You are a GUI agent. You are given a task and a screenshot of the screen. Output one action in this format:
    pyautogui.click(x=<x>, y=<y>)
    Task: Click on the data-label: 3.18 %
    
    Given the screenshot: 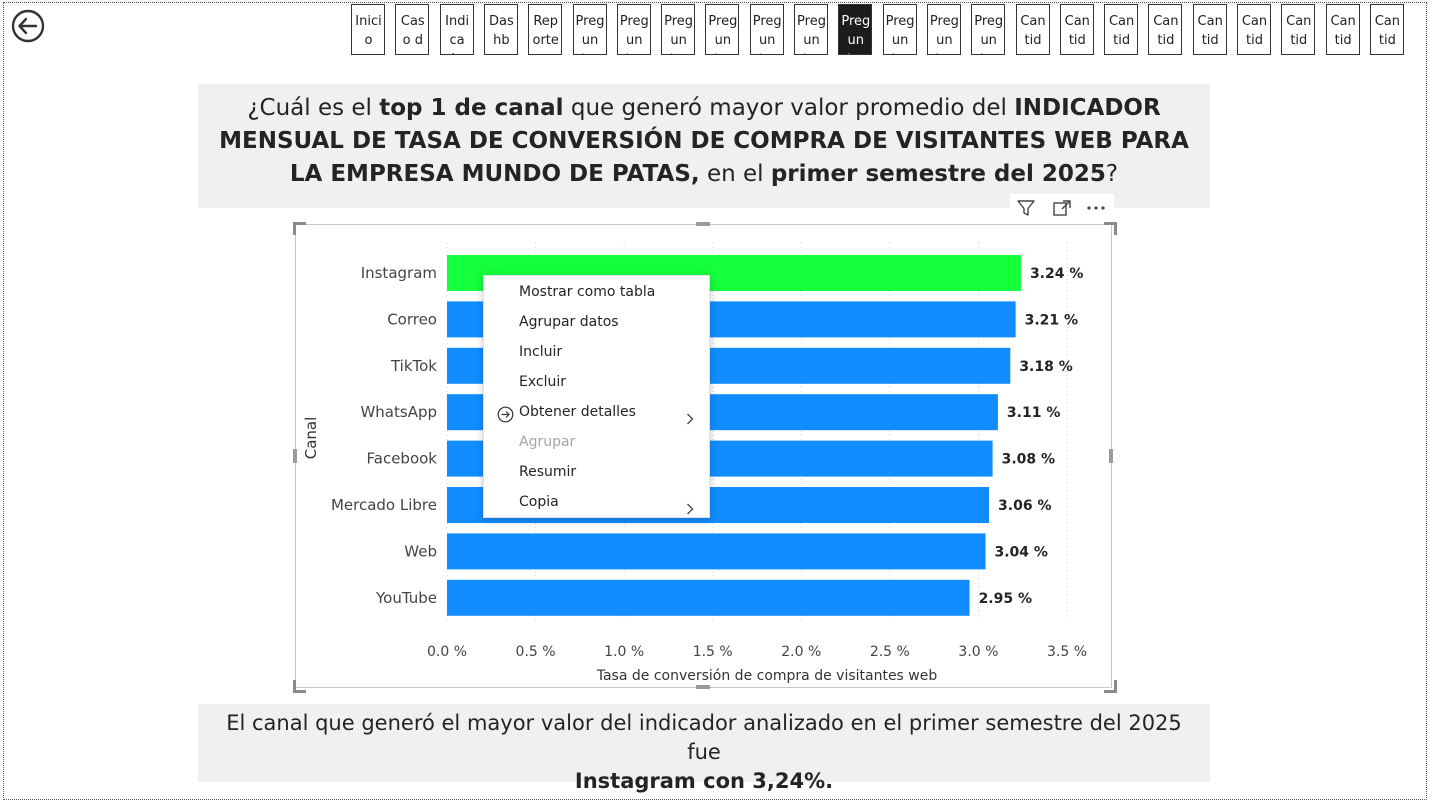 What is the action you would take?
    pyautogui.click(x=1045, y=367)
    